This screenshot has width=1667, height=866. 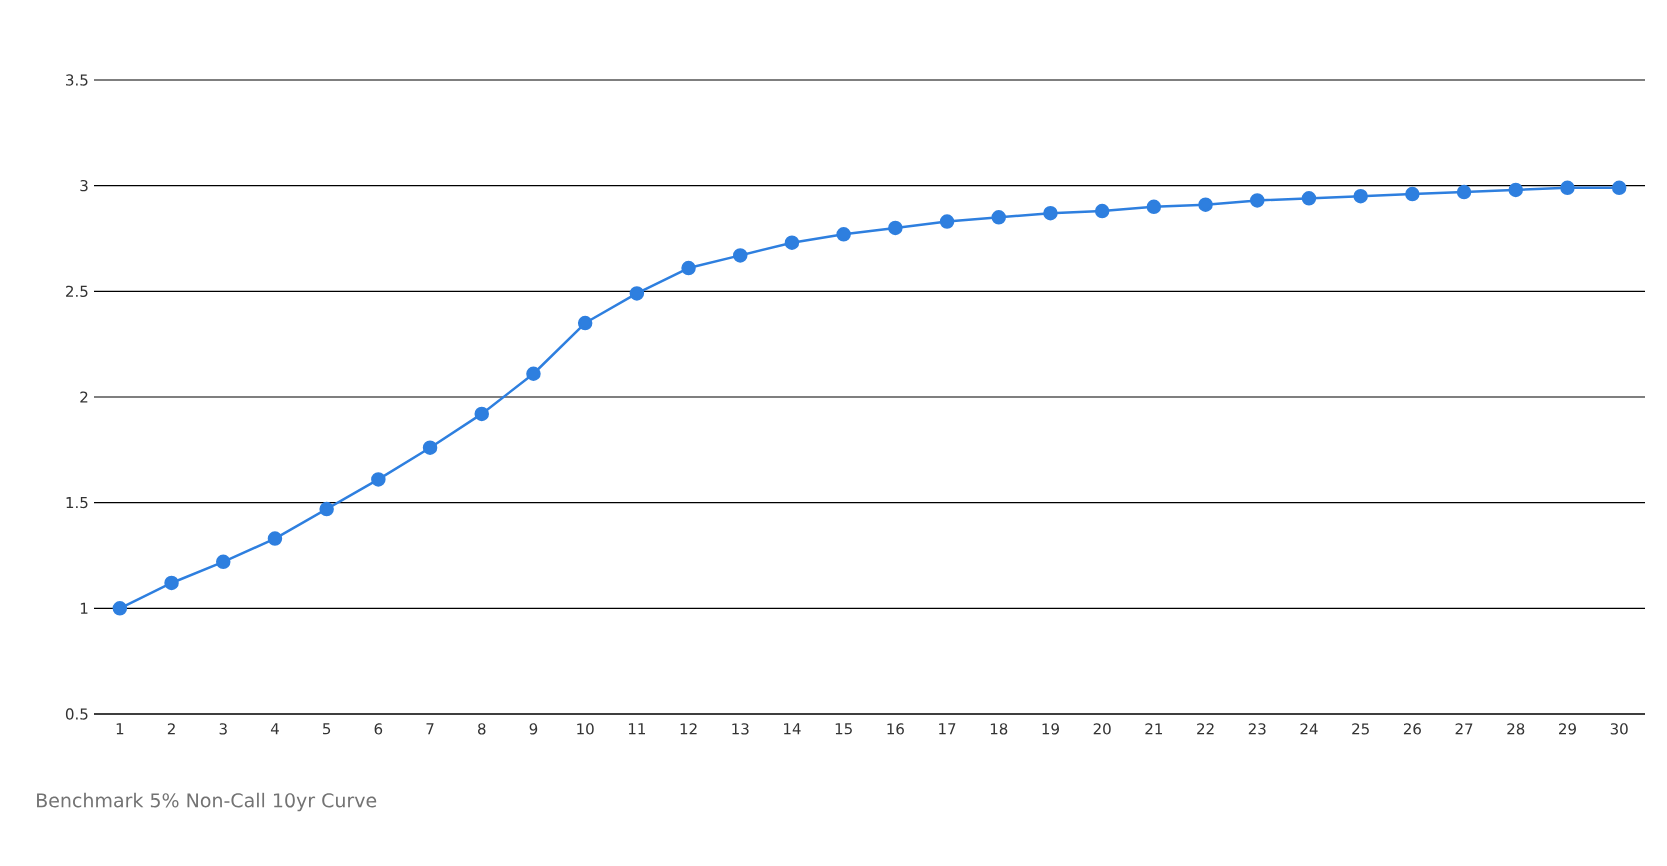 What do you see at coordinates (999, 729) in the screenshot?
I see `x-tick-label: 18` at bounding box center [999, 729].